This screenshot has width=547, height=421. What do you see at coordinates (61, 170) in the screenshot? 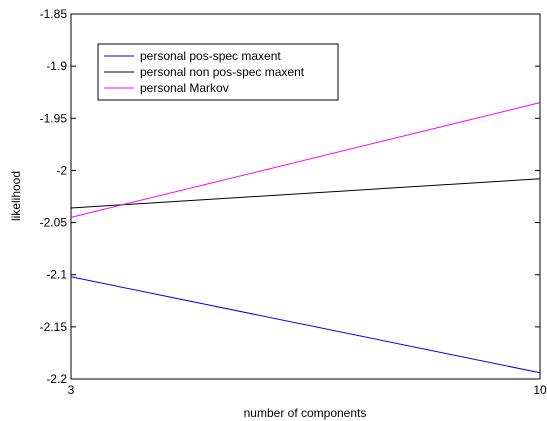
I see `y-tick-label: -2` at bounding box center [61, 170].